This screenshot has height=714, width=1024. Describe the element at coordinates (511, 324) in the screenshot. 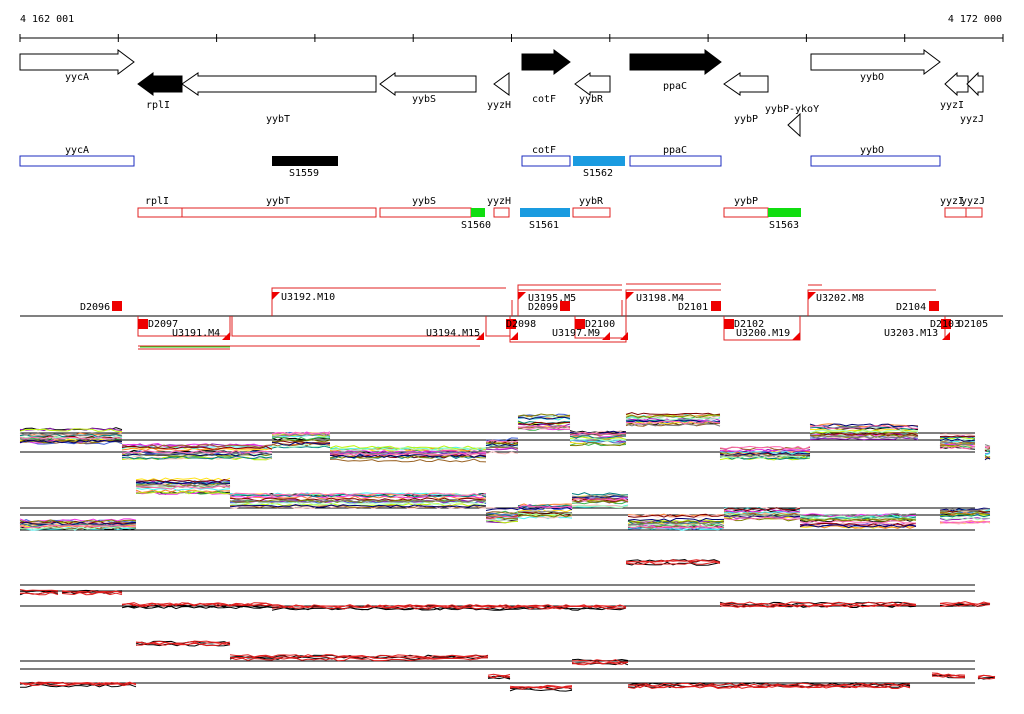

I see `marker-D2098` at that location.